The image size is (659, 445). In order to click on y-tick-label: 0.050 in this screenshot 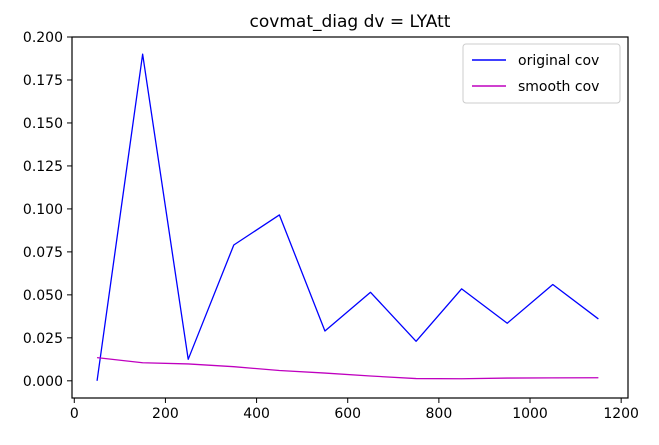, I will do `click(43, 296)`.